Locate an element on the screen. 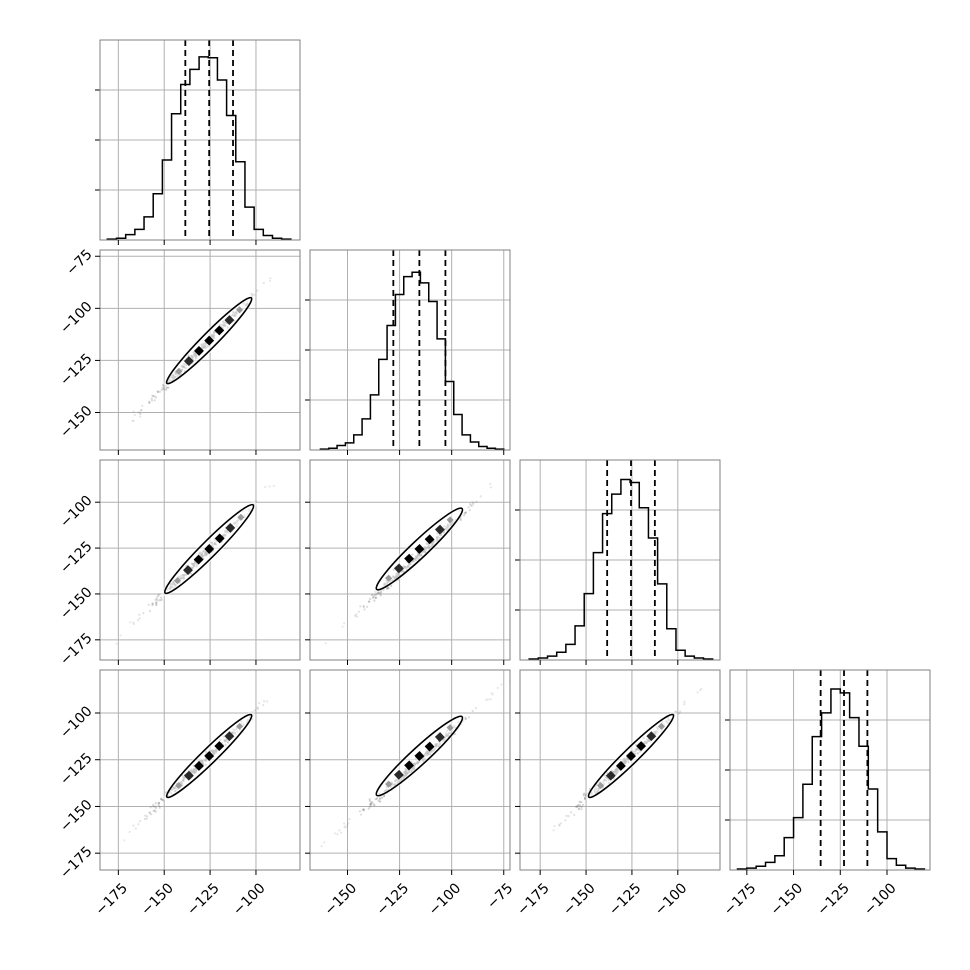  y-tick-label: −100 is located at coordinates (76, 722).